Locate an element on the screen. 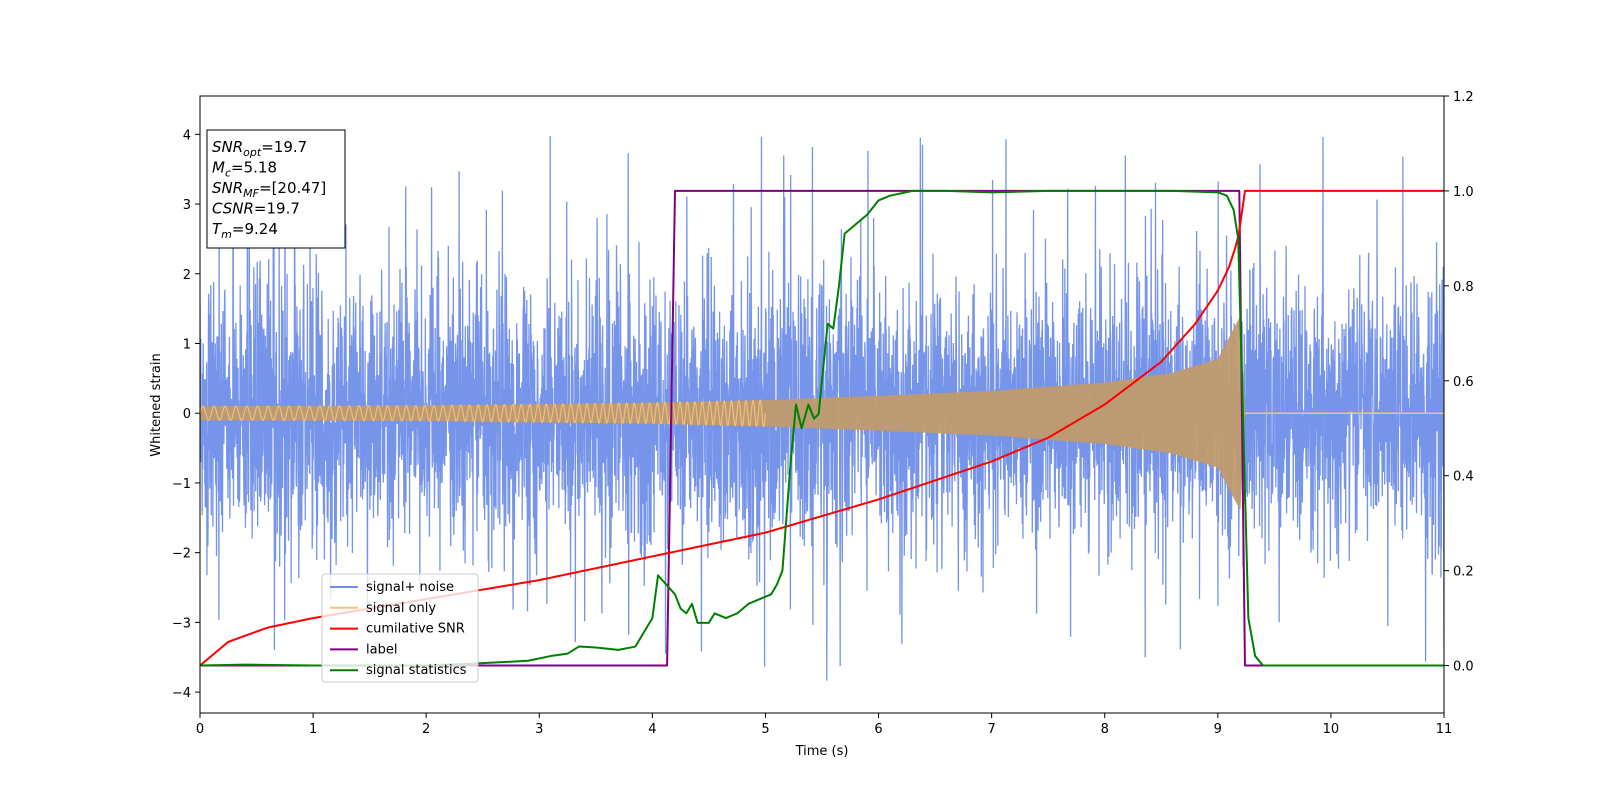 Image resolution: width=1600 pixels, height=800 pixels. info-box-line: Tm=9.24 is located at coordinates (245, 230).